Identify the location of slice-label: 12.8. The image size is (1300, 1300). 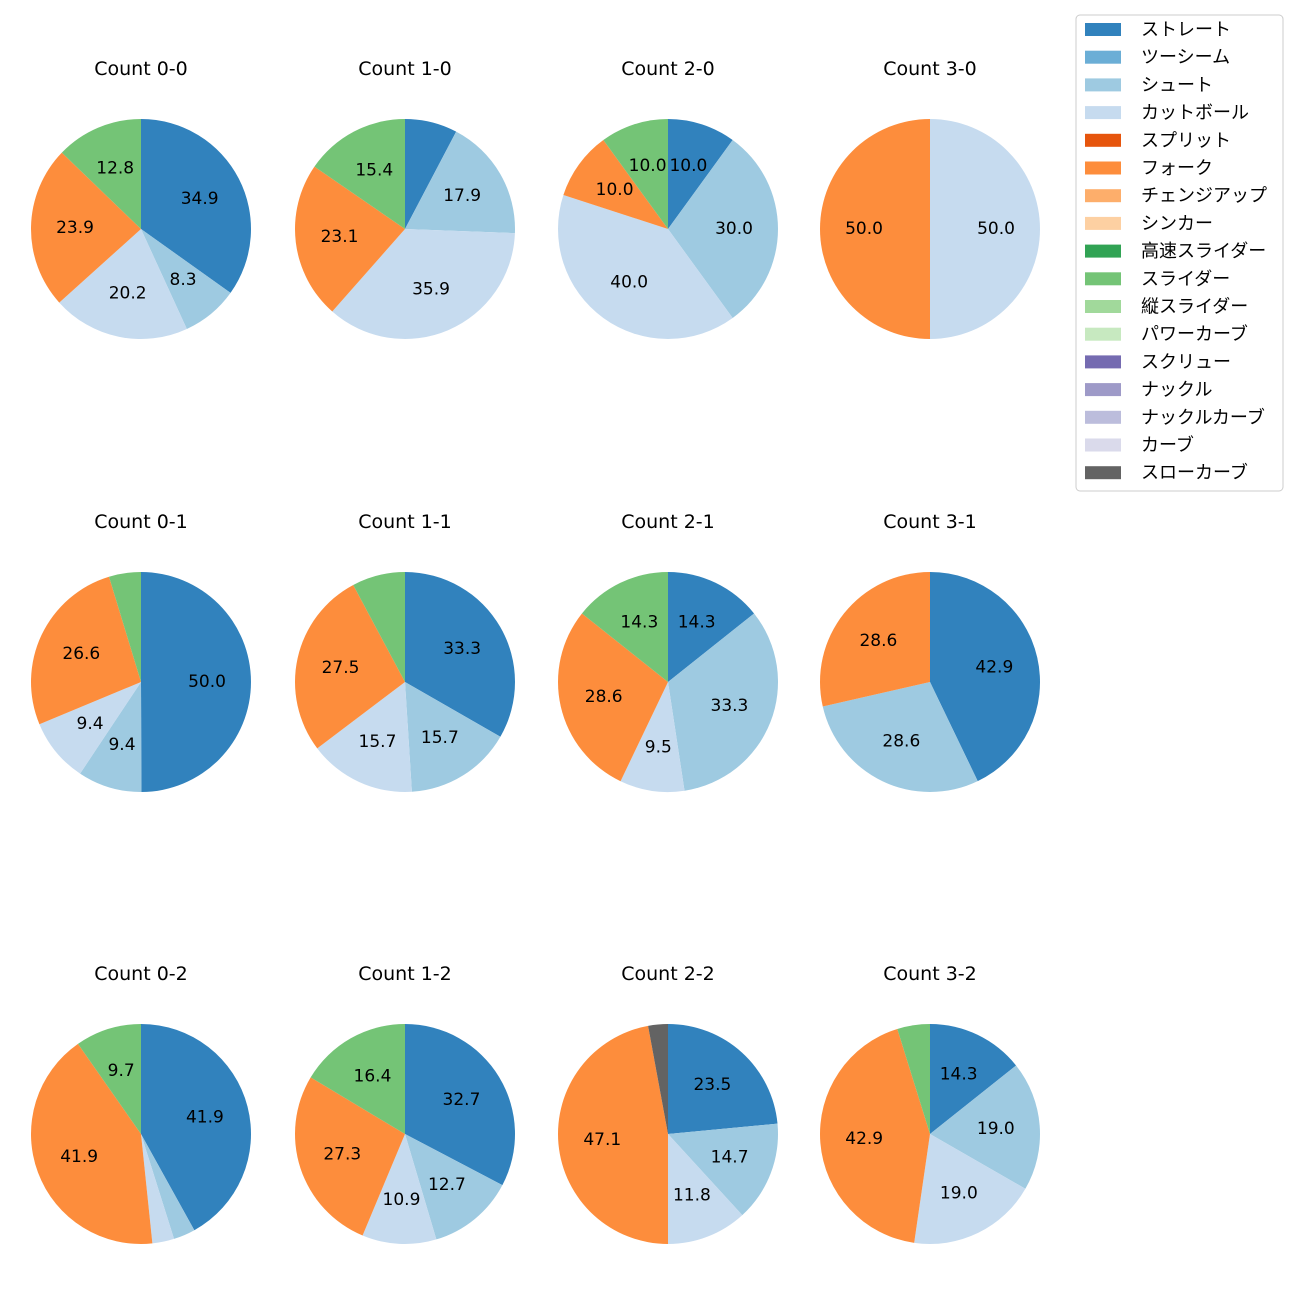
(115, 168).